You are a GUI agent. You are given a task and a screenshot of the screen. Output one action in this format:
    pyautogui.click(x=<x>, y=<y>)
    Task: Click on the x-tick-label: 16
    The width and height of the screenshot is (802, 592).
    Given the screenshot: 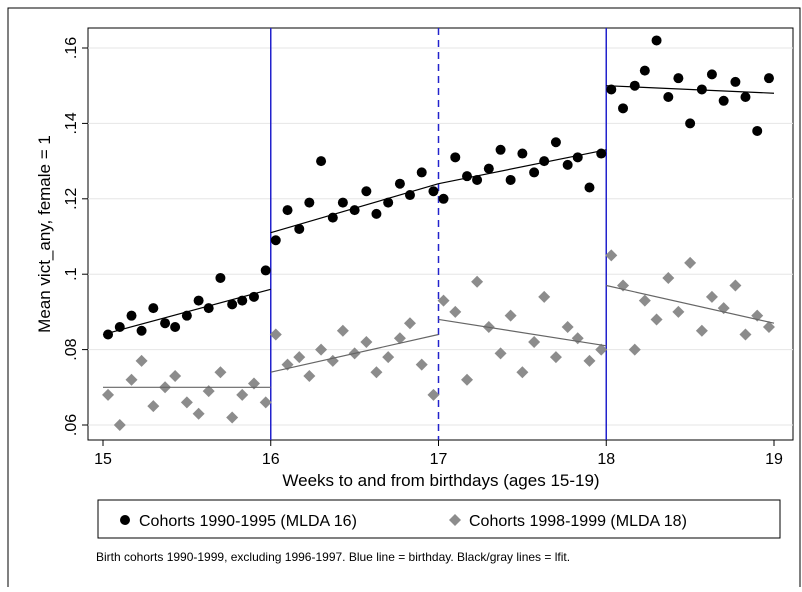 What is the action you would take?
    pyautogui.click(x=271, y=459)
    